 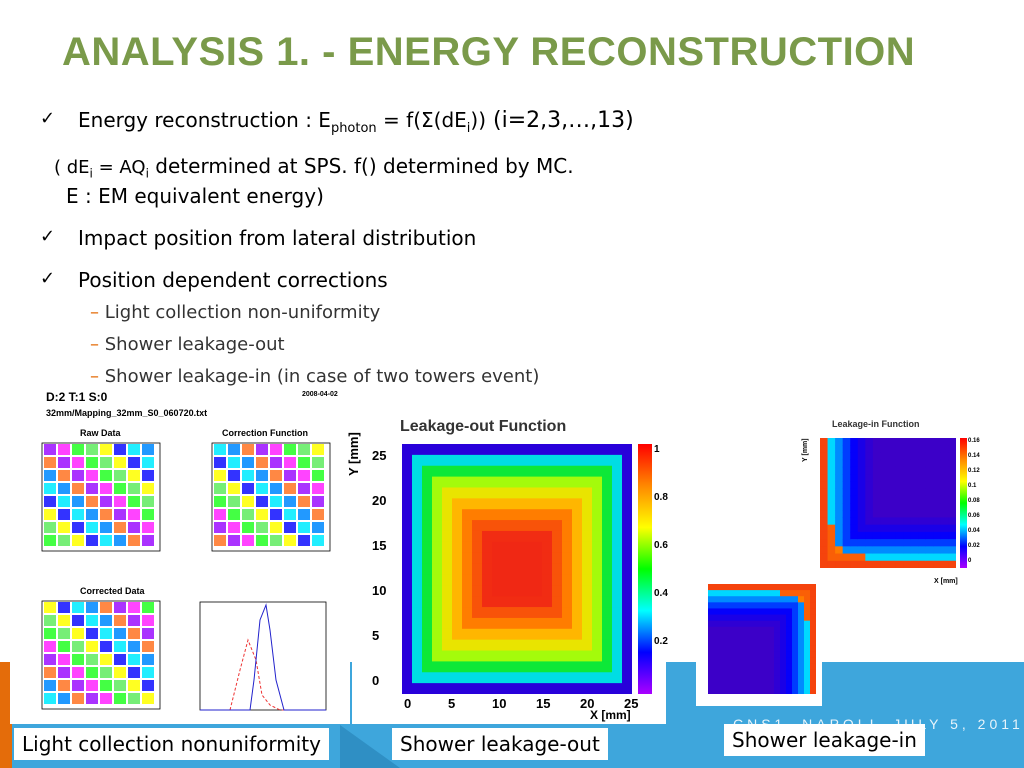 What do you see at coordinates (974, 441) in the screenshot?
I see `colorbar-tick: 0.16` at bounding box center [974, 441].